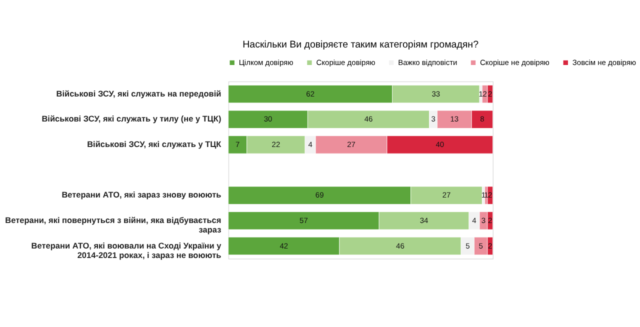  What do you see at coordinates (346, 62) in the screenshot?
I see `legend-label: Скоріше довіряю` at bounding box center [346, 62].